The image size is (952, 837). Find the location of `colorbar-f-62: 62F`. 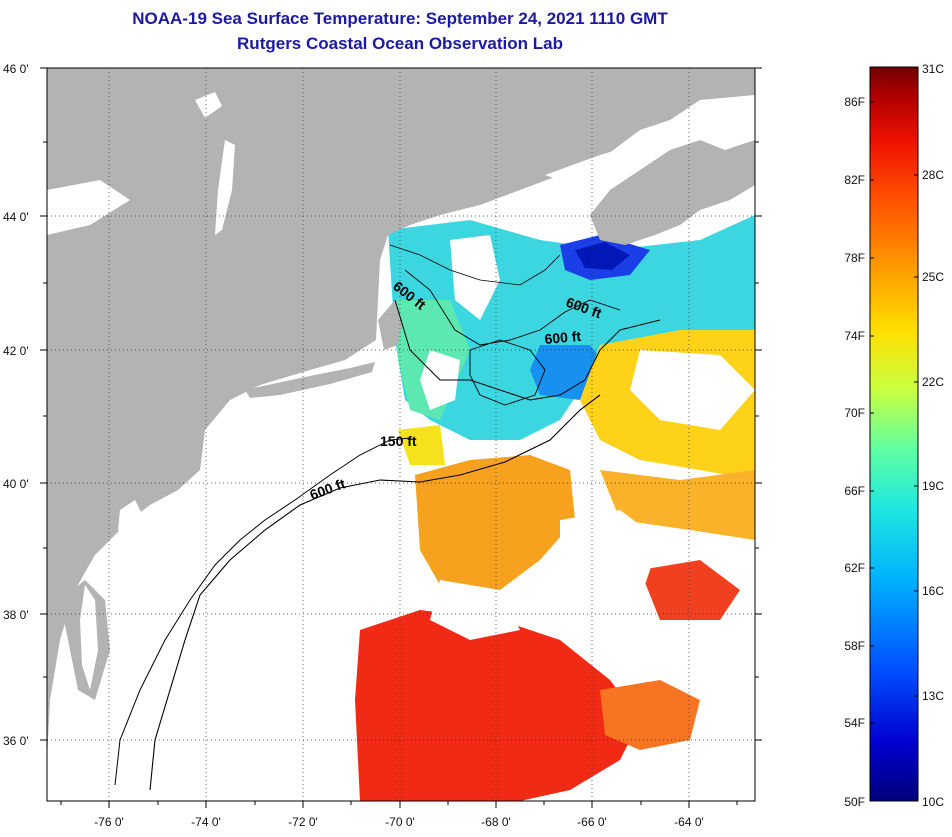

colorbar-f-62: 62F is located at coordinates (854, 568).